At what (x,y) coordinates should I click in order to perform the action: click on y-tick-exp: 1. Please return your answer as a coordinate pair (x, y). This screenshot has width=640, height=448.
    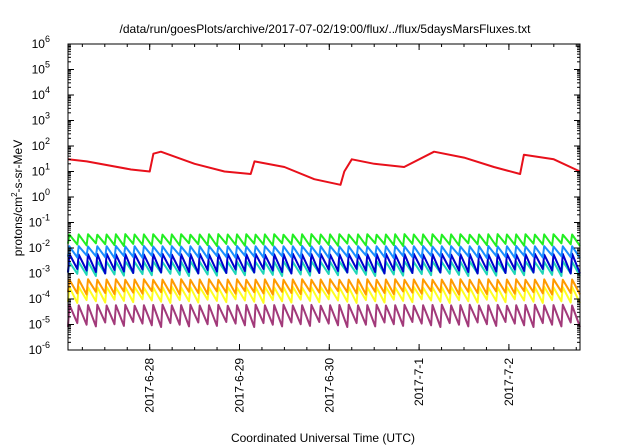
    Looking at the image, I should click on (47, 167).